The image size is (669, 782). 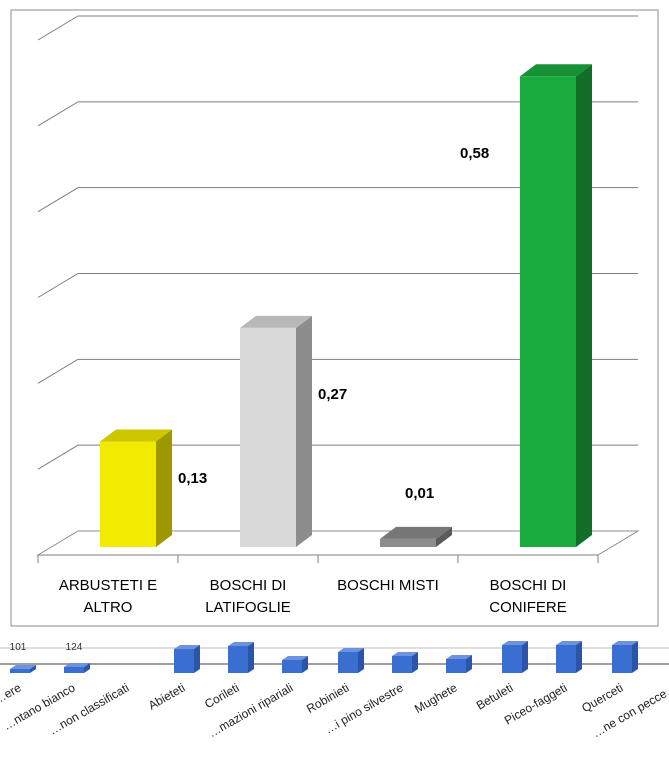 What do you see at coordinates (74, 647) in the screenshot?
I see `bg-value-label: 124` at bounding box center [74, 647].